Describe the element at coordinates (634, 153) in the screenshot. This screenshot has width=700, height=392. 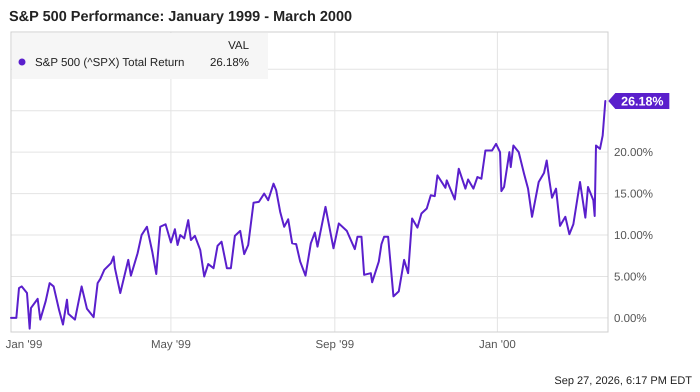
I see `y-tick-label: 20.00%` at that location.